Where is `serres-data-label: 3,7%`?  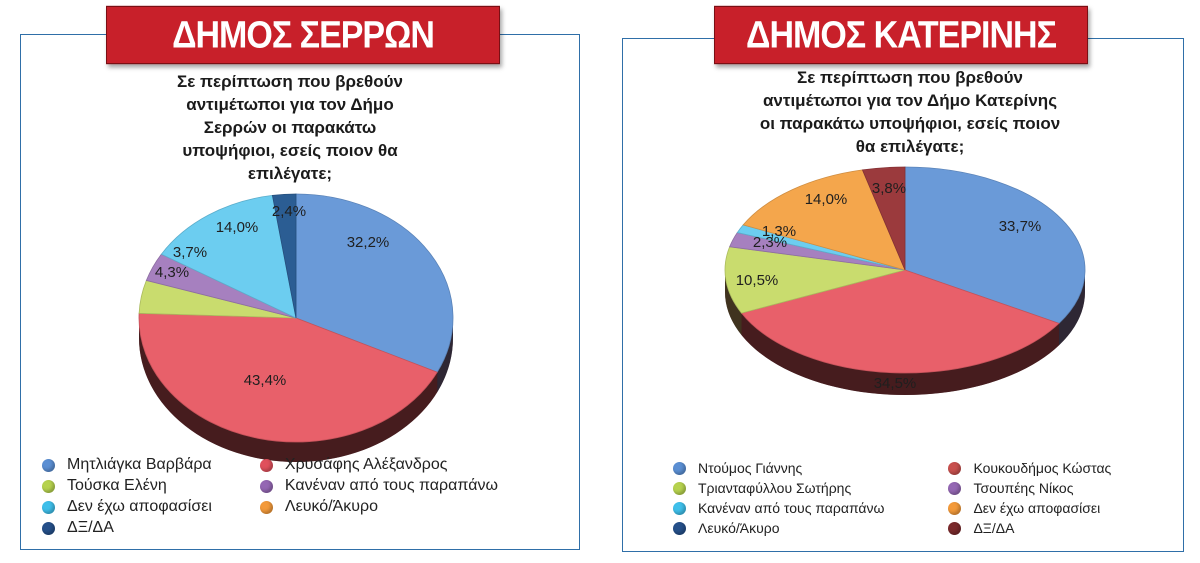
serres-data-label: 3,7% is located at coordinates (190, 252).